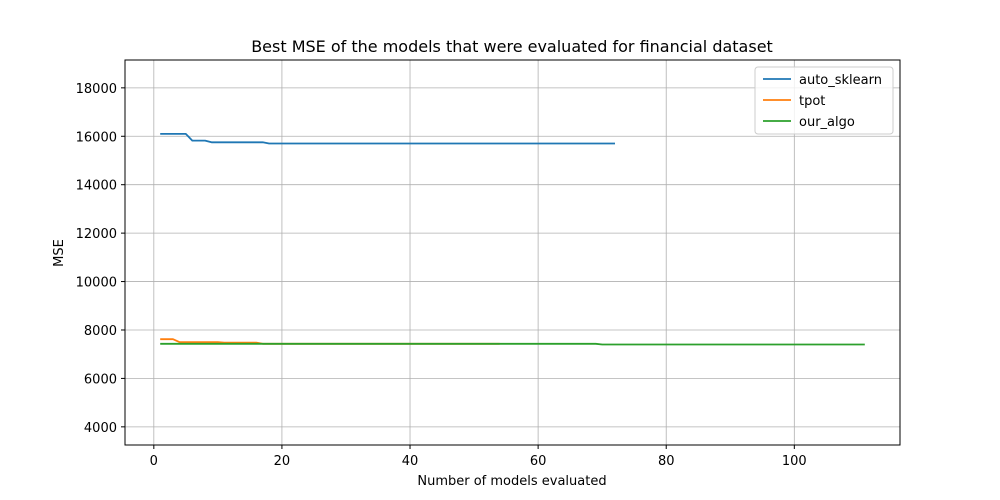  What do you see at coordinates (100, 331) in the screenshot?
I see `y-tick-label: 8000` at bounding box center [100, 331].